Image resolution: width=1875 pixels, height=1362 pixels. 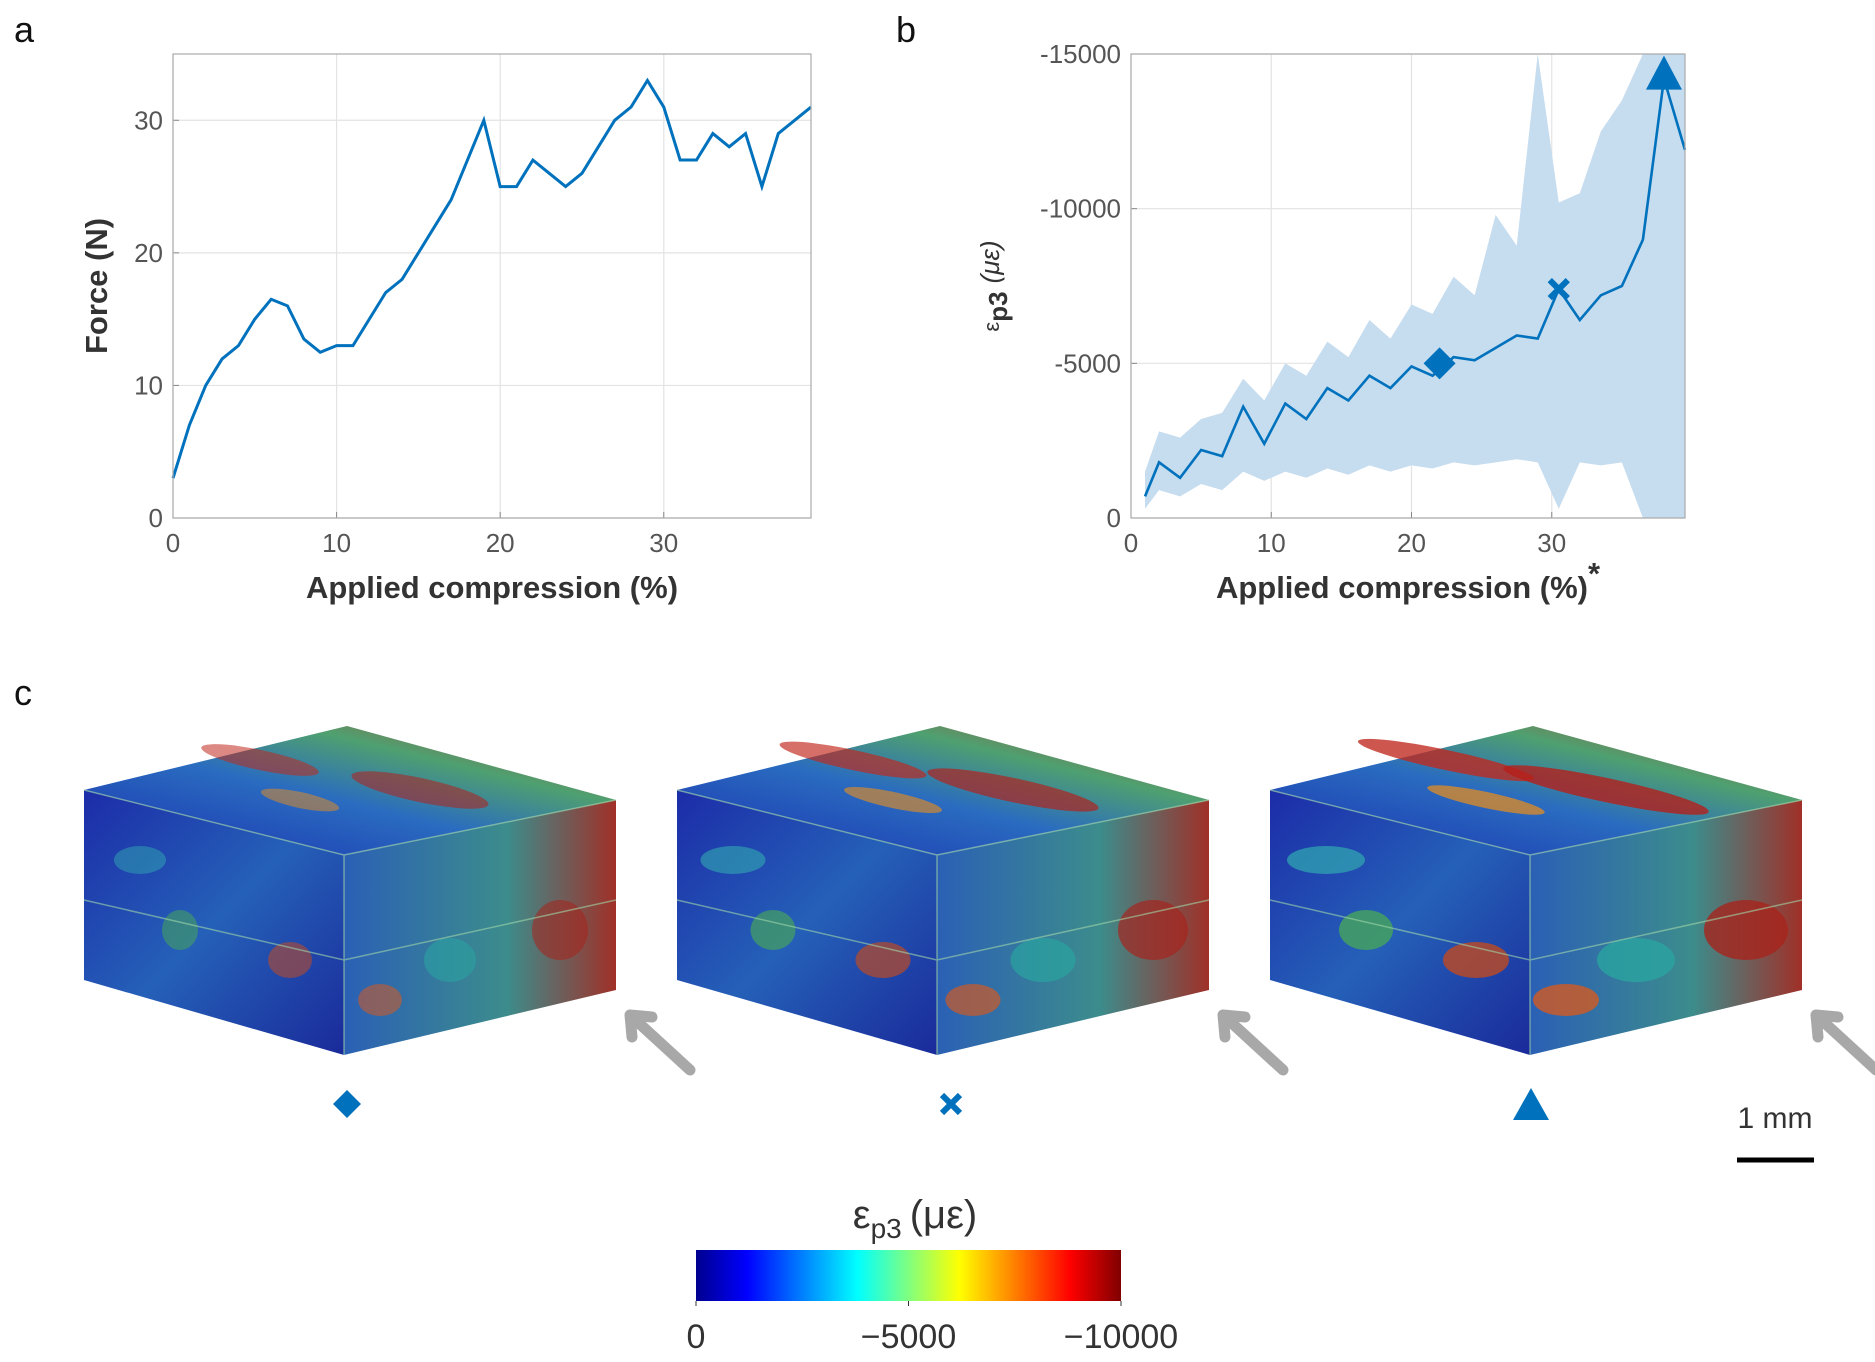 I want to click on plot-area, so click(x=492, y=286).